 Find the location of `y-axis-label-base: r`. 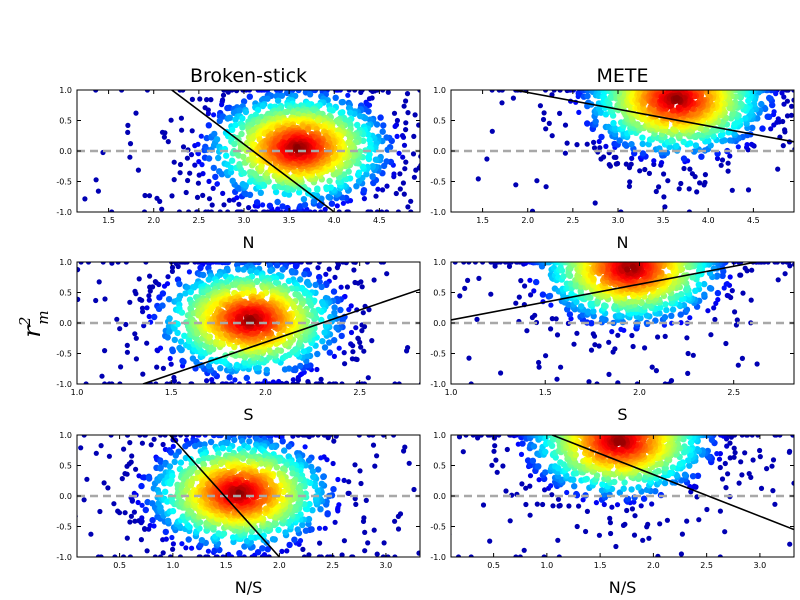

y-axis-label-base: r is located at coordinates (32, 331).